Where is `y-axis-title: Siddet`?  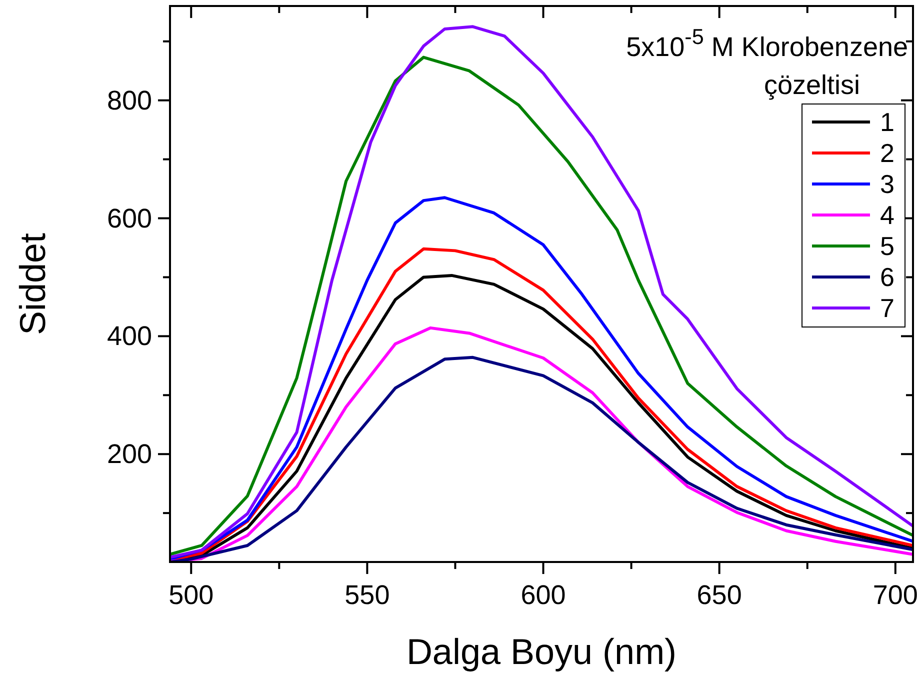
y-axis-title: Siddet is located at coordinates (32, 284).